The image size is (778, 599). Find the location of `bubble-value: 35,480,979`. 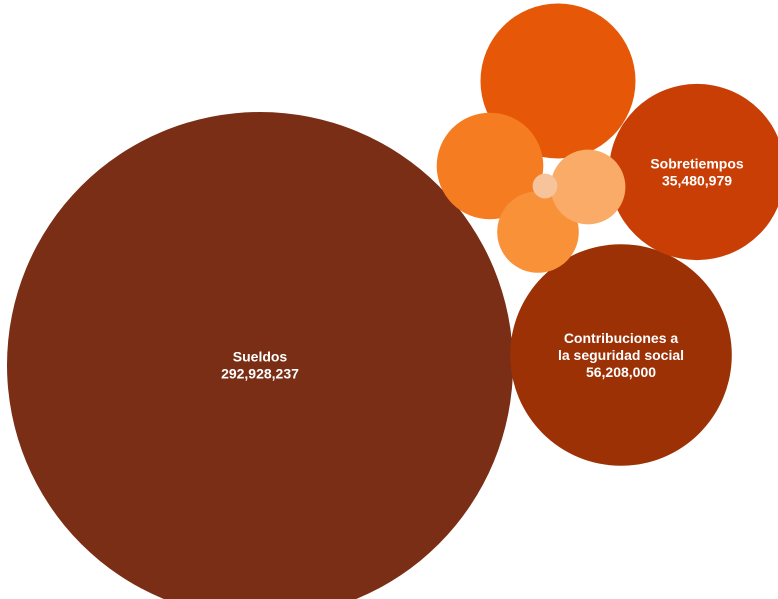

bubble-value: 35,480,979 is located at coordinates (697, 180).